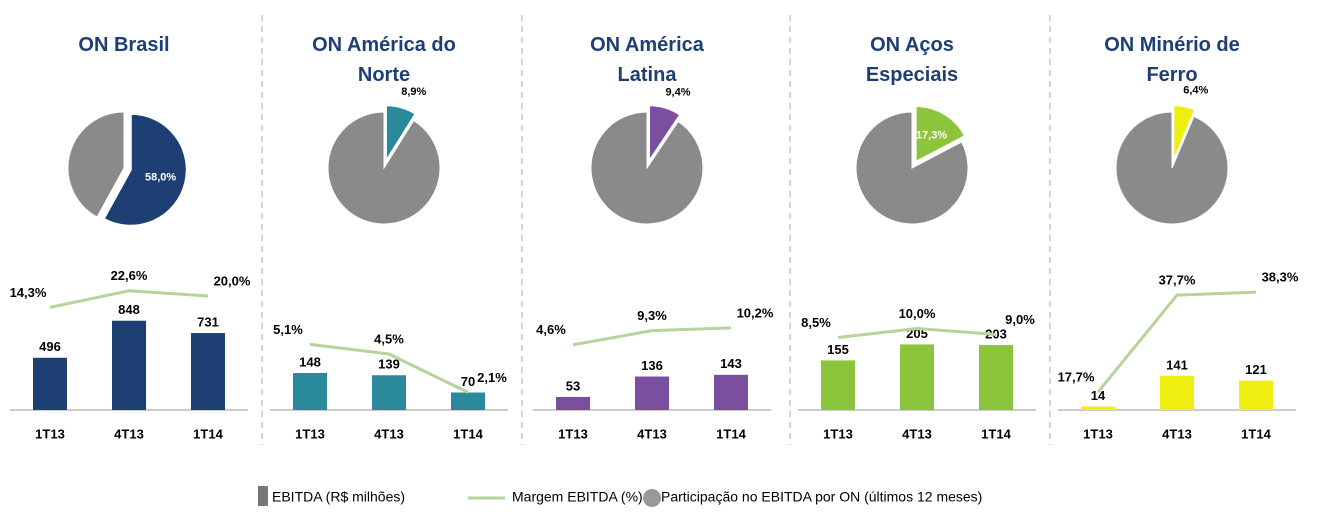 Image resolution: width=1317 pixels, height=514 pixels. What do you see at coordinates (232, 280) in the screenshot?
I see `margin-label: 20,0%` at bounding box center [232, 280].